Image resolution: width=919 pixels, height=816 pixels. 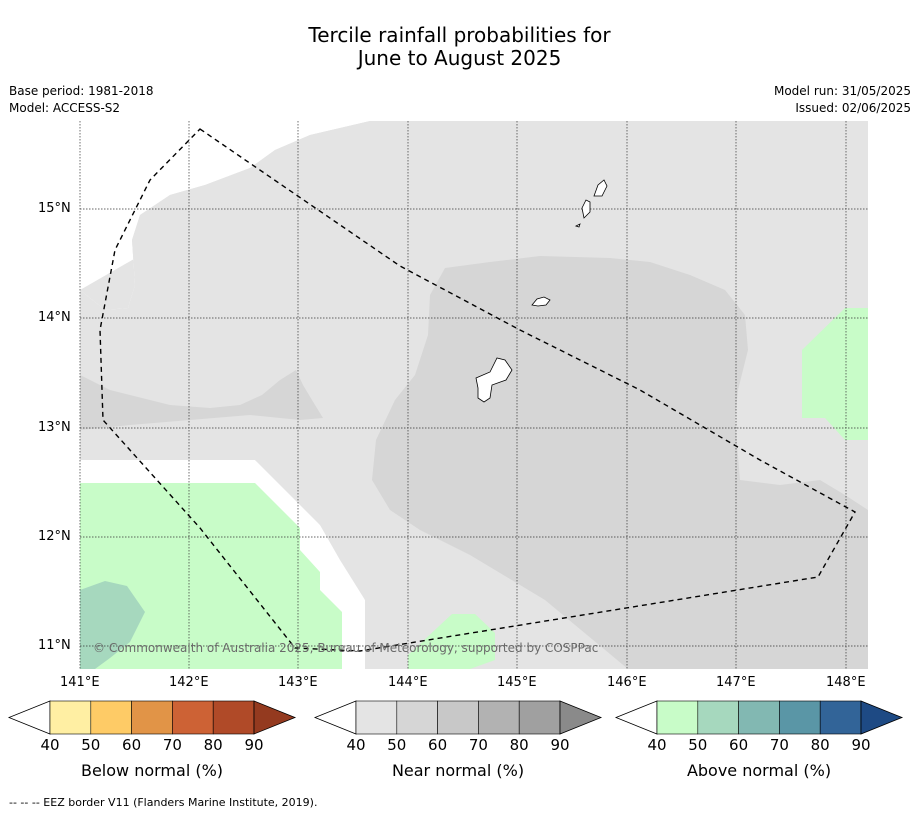 I want to click on guam-island, so click(x=494, y=380).